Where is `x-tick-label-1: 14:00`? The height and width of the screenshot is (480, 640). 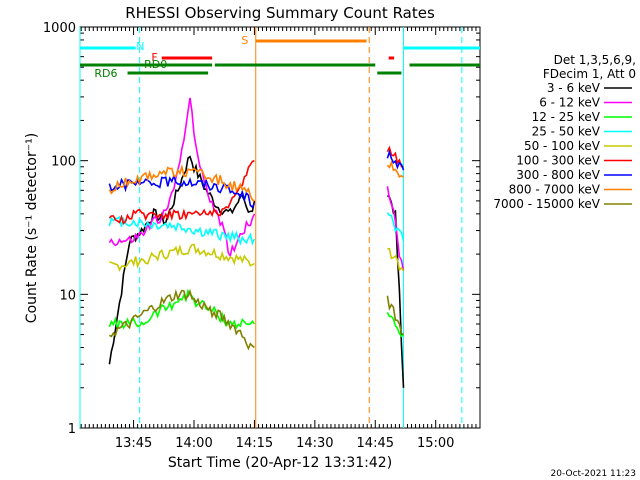 x-tick-label-1: 14:00 is located at coordinates (193, 443).